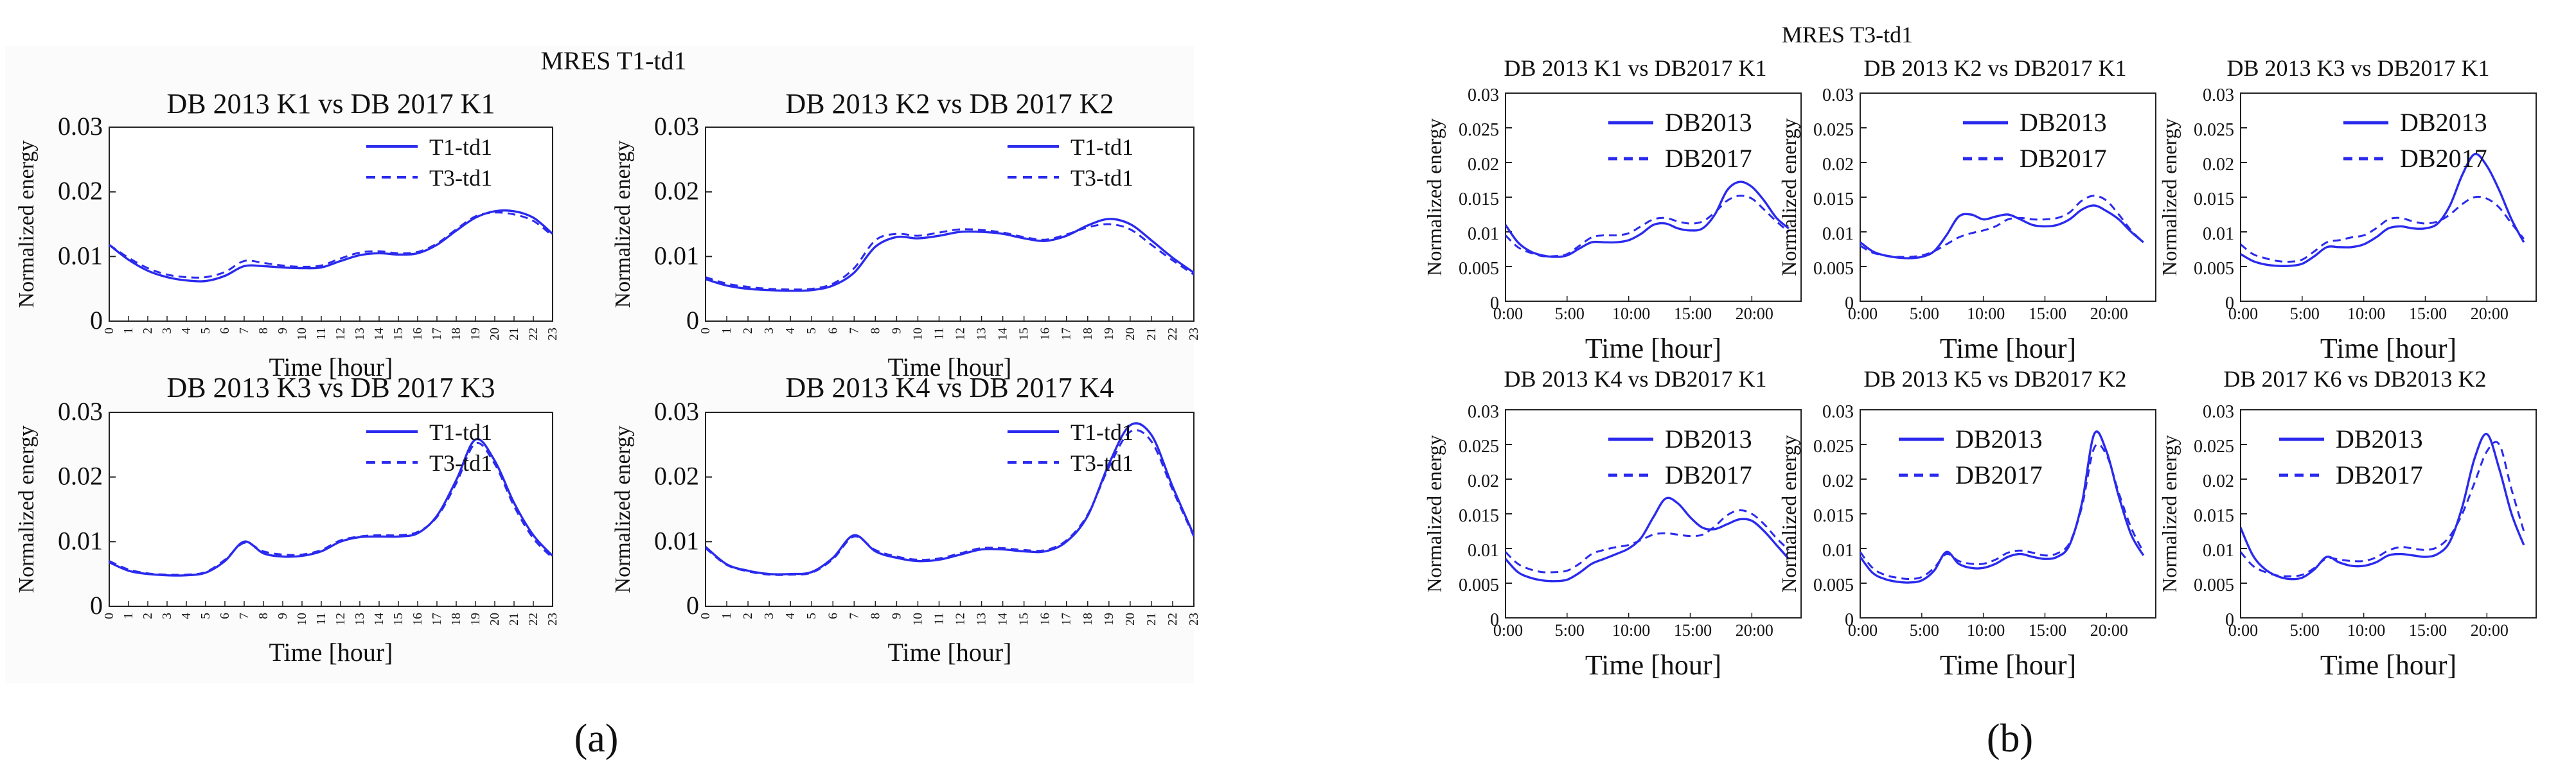 This screenshot has width=2576, height=781. I want to click on chart-title: DB 2013 K4 vs DB 2017 K4, so click(950, 388).